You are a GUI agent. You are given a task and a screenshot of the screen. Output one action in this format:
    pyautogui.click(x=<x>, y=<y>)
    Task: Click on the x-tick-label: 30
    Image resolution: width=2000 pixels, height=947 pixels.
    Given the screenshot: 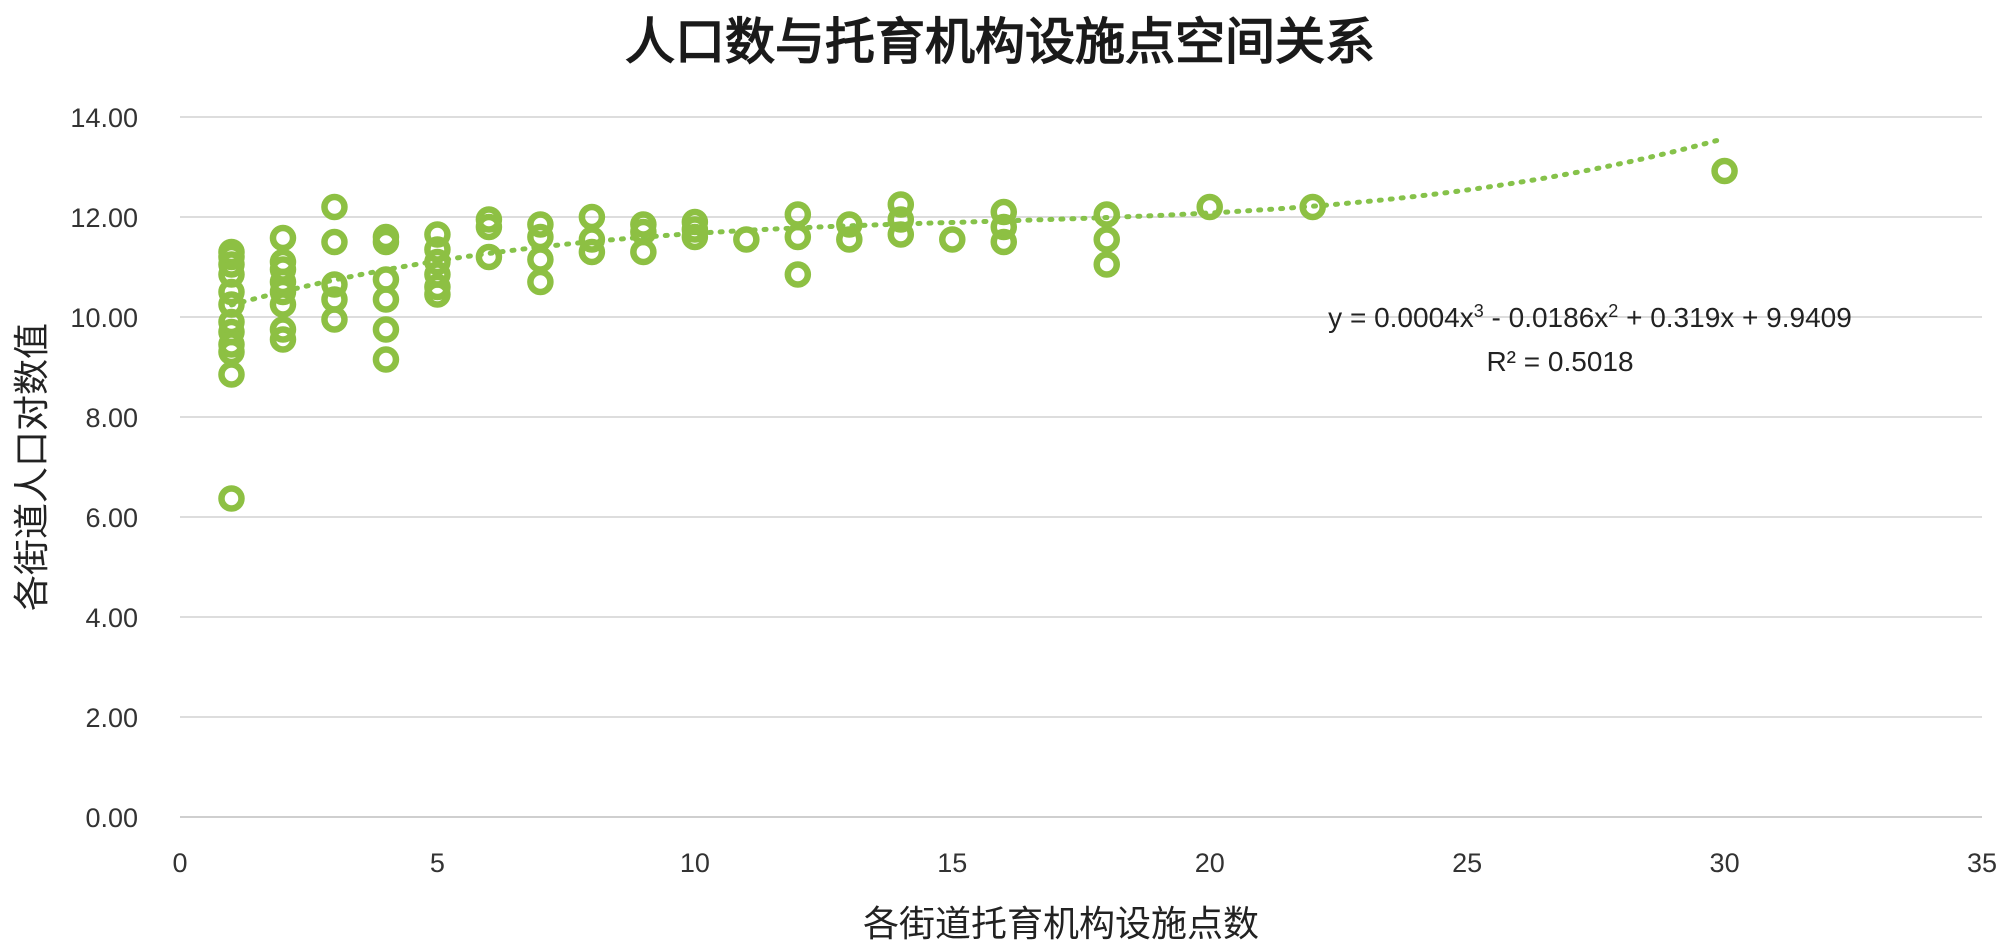 What is the action you would take?
    pyautogui.click(x=1725, y=863)
    